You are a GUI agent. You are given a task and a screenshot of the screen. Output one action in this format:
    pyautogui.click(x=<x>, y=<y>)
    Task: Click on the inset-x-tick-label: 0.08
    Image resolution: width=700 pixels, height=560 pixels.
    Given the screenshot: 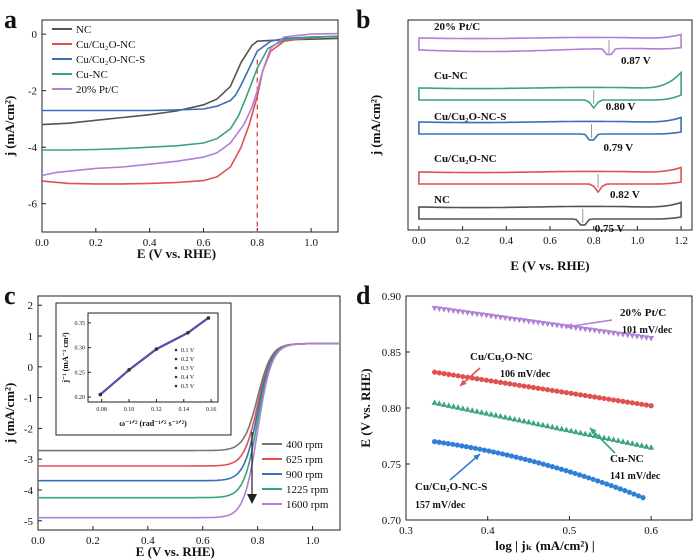 What is the action you would take?
    pyautogui.click(x=101, y=410)
    